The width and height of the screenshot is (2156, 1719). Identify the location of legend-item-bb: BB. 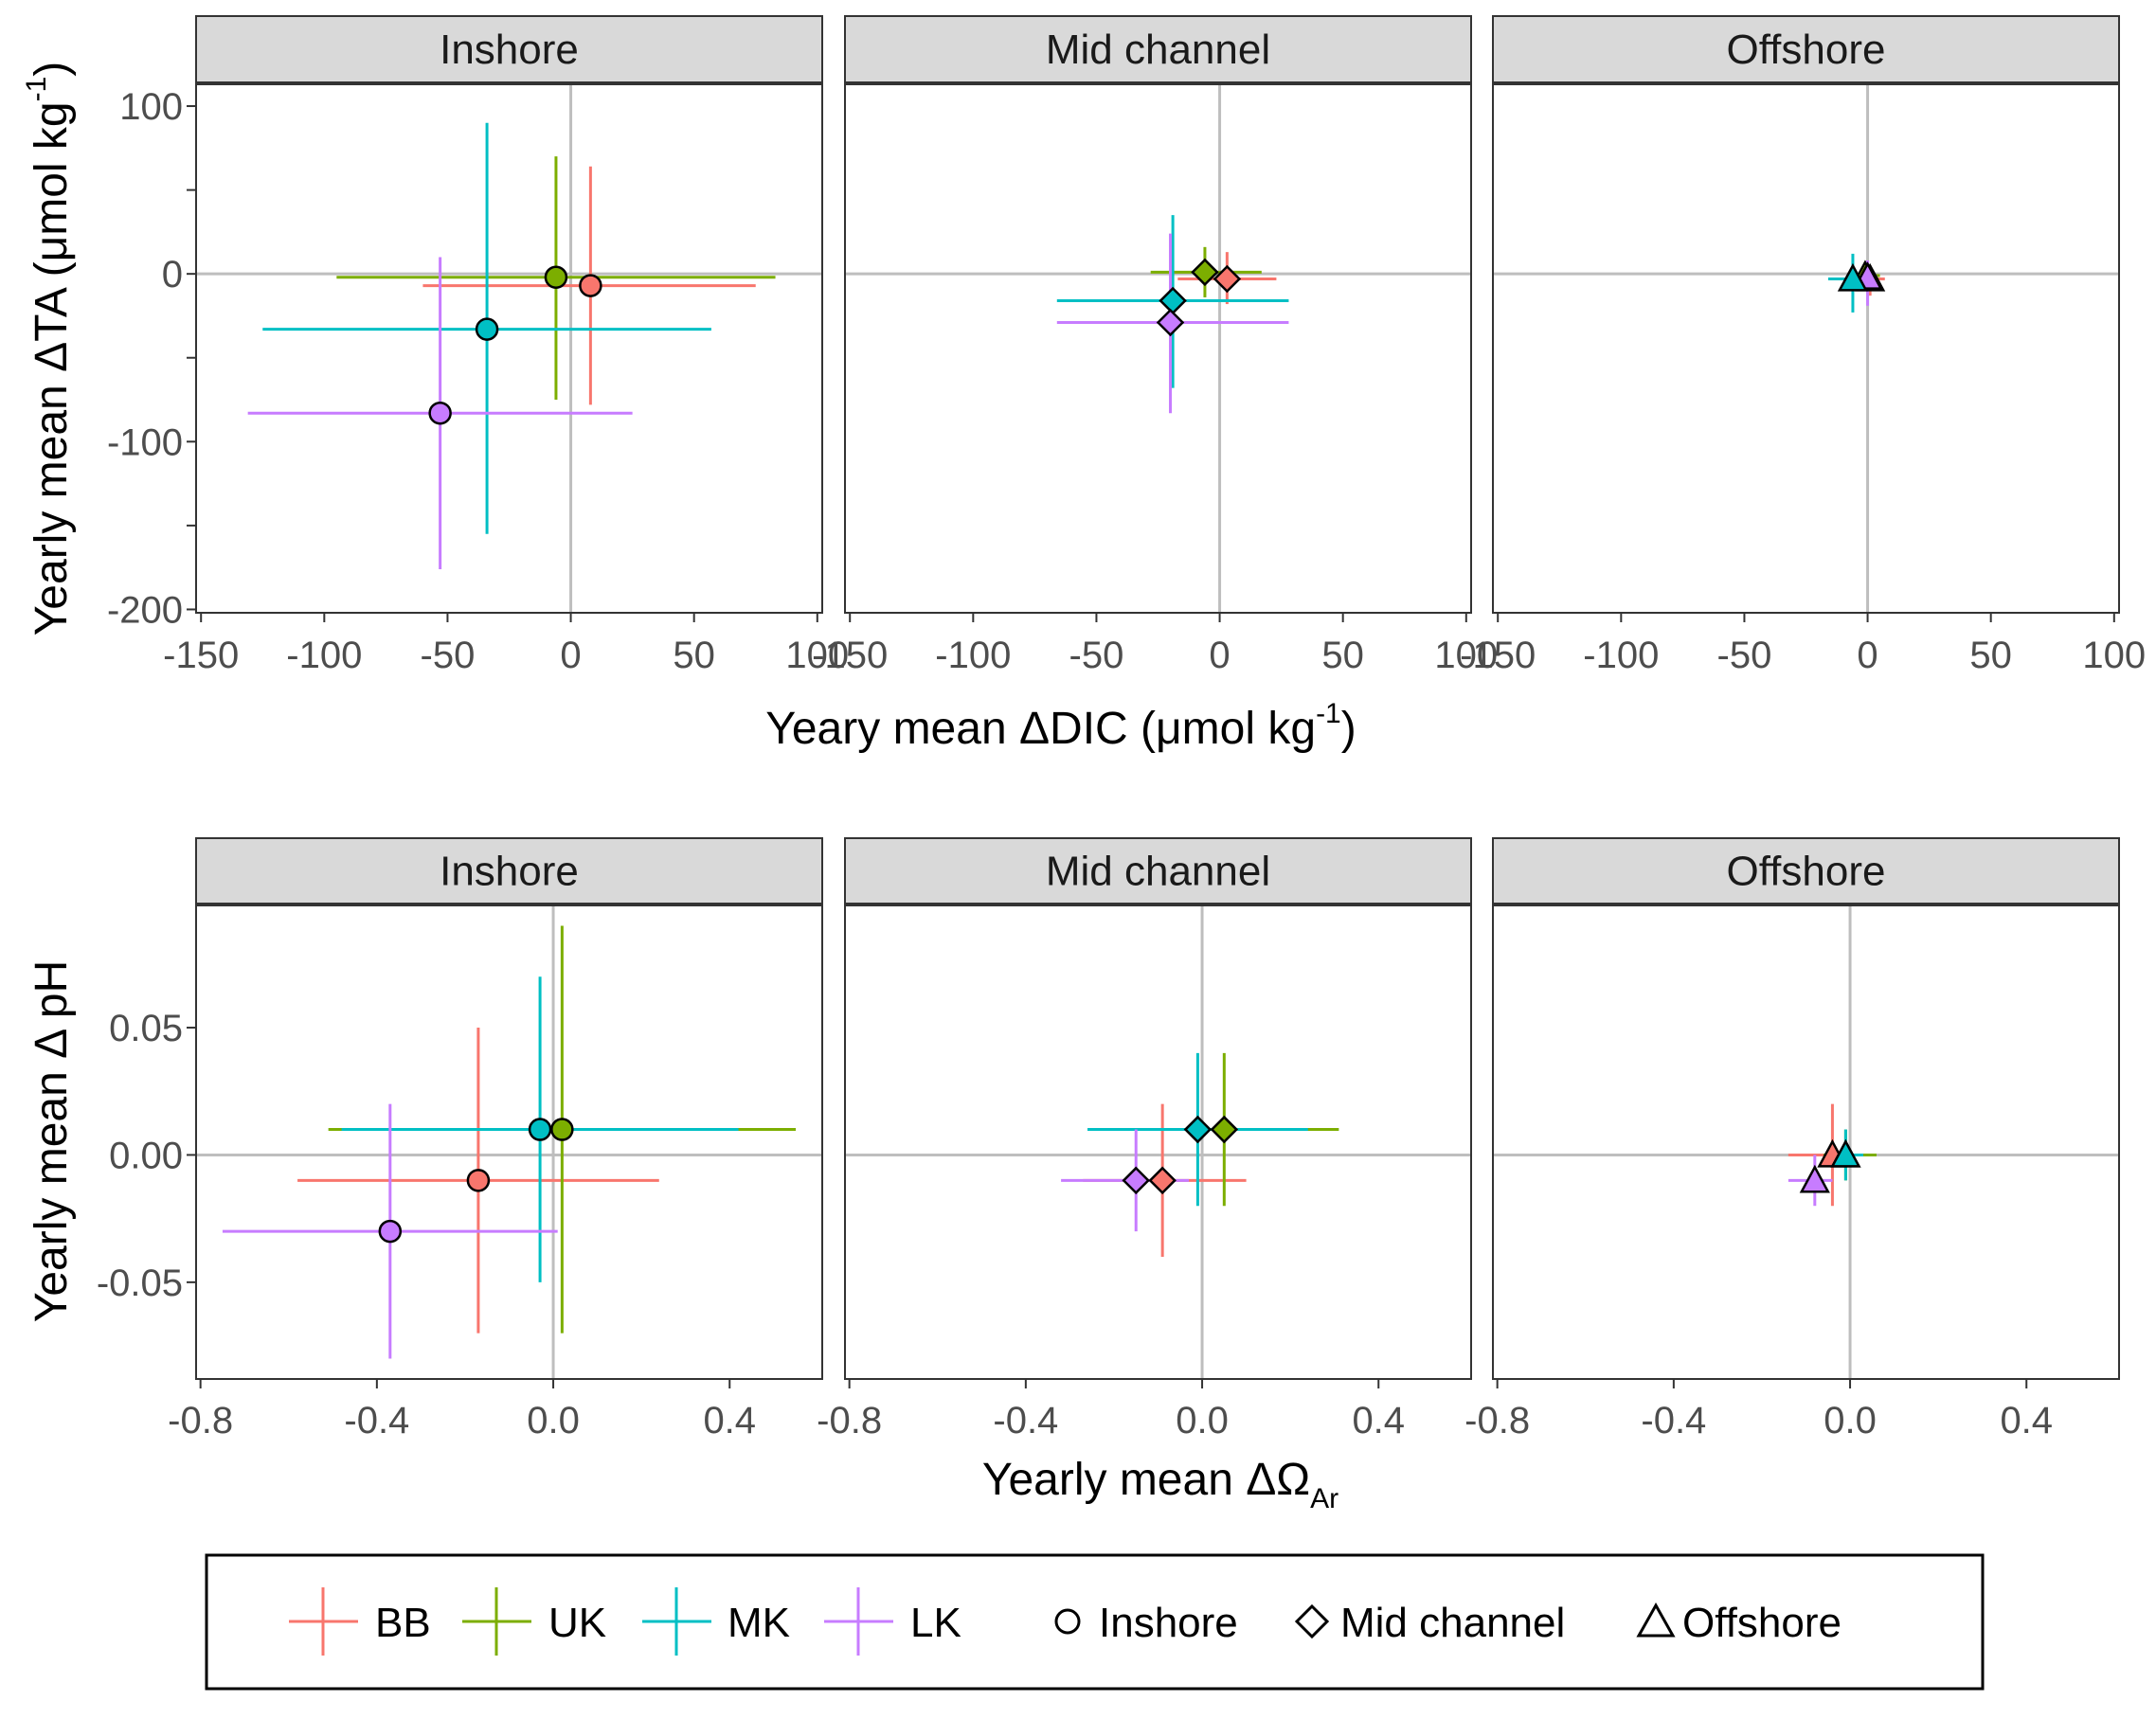
(360, 1621).